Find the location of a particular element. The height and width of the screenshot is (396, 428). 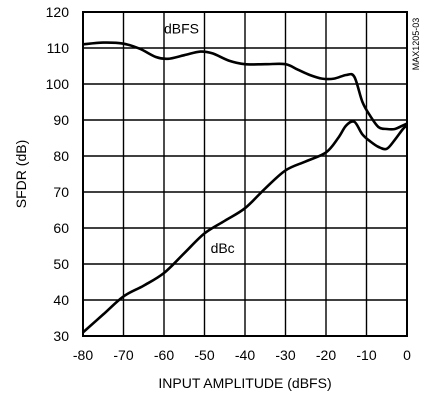

y-tick-label: 80 is located at coordinates (61, 156).